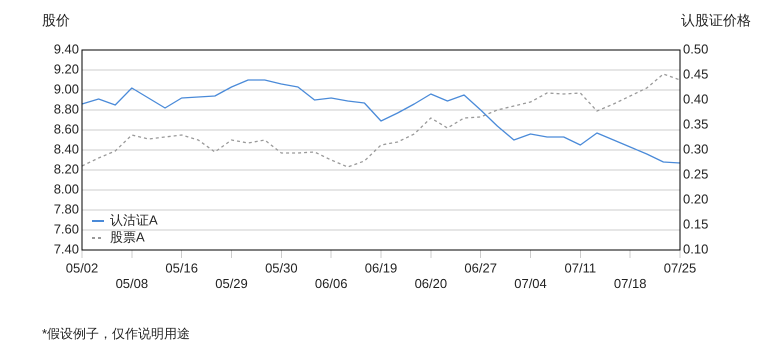 This screenshot has height=350, width=771. I want to click on x-tick-label: 06/06, so click(331, 283).